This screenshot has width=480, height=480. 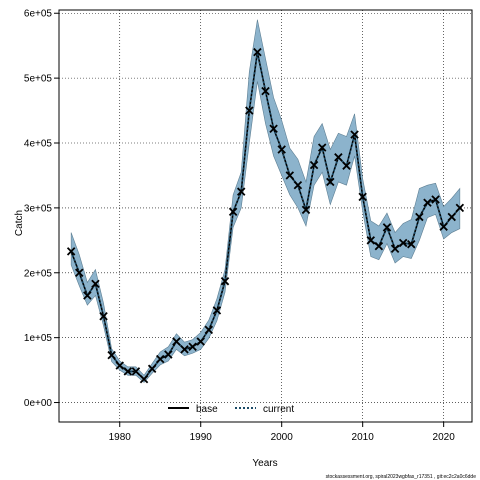 I want to click on x-tick-label: 2010, so click(x=363, y=437).